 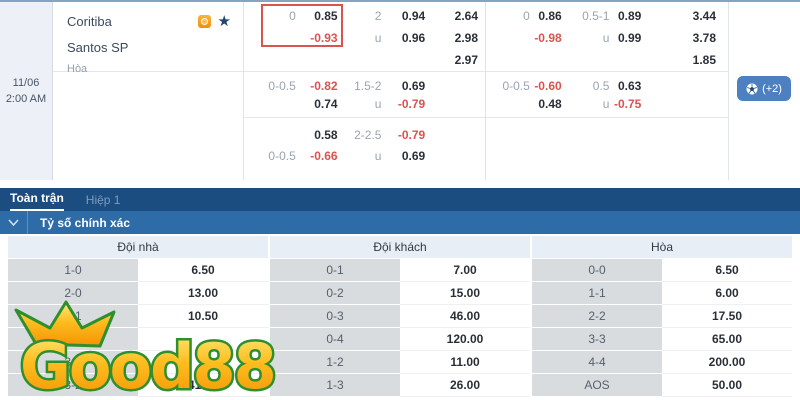 I want to click on handicap-odds: 0.58, so click(x=326, y=134).